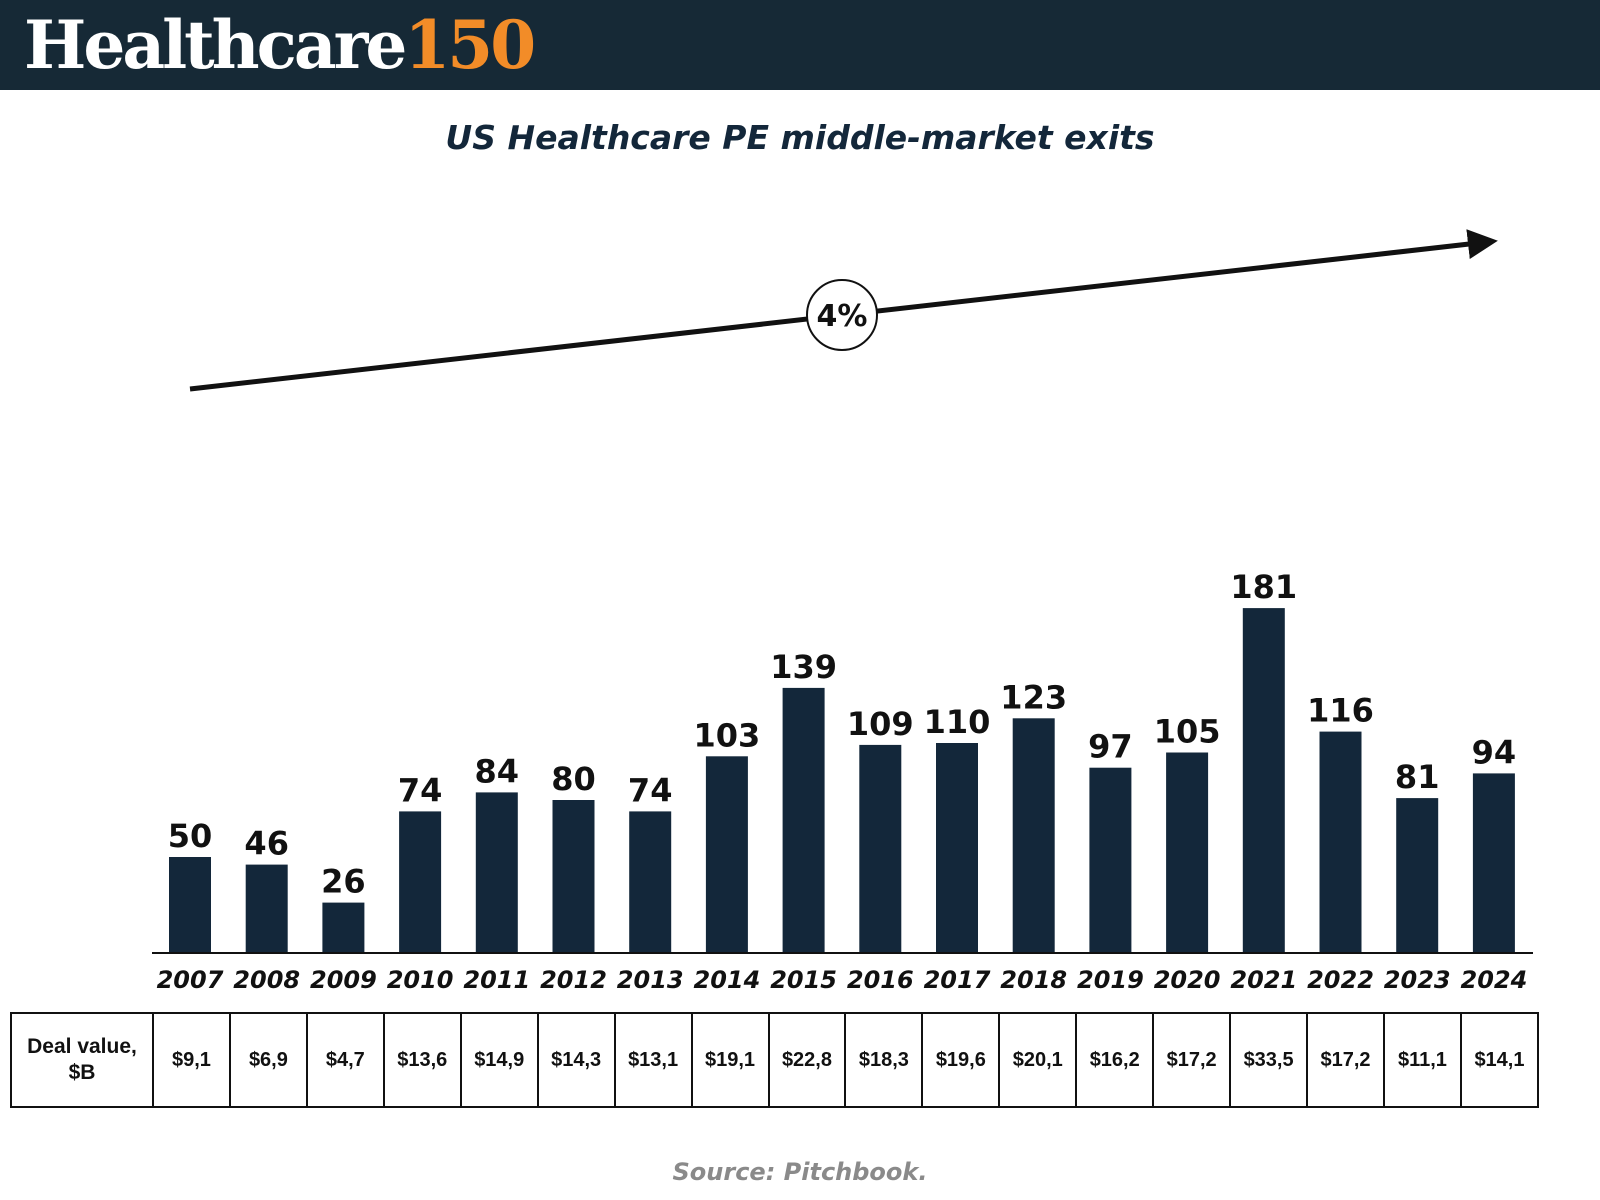  I want to click on bar-2016, so click(880, 848).